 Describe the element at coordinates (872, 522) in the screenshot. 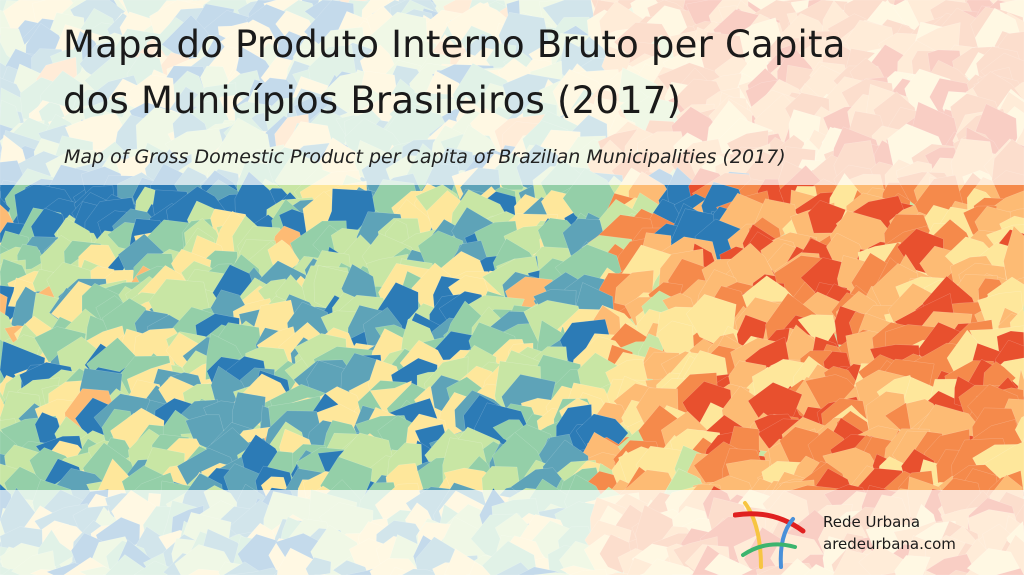

I see `brand-name: Rede Urbana` at that location.